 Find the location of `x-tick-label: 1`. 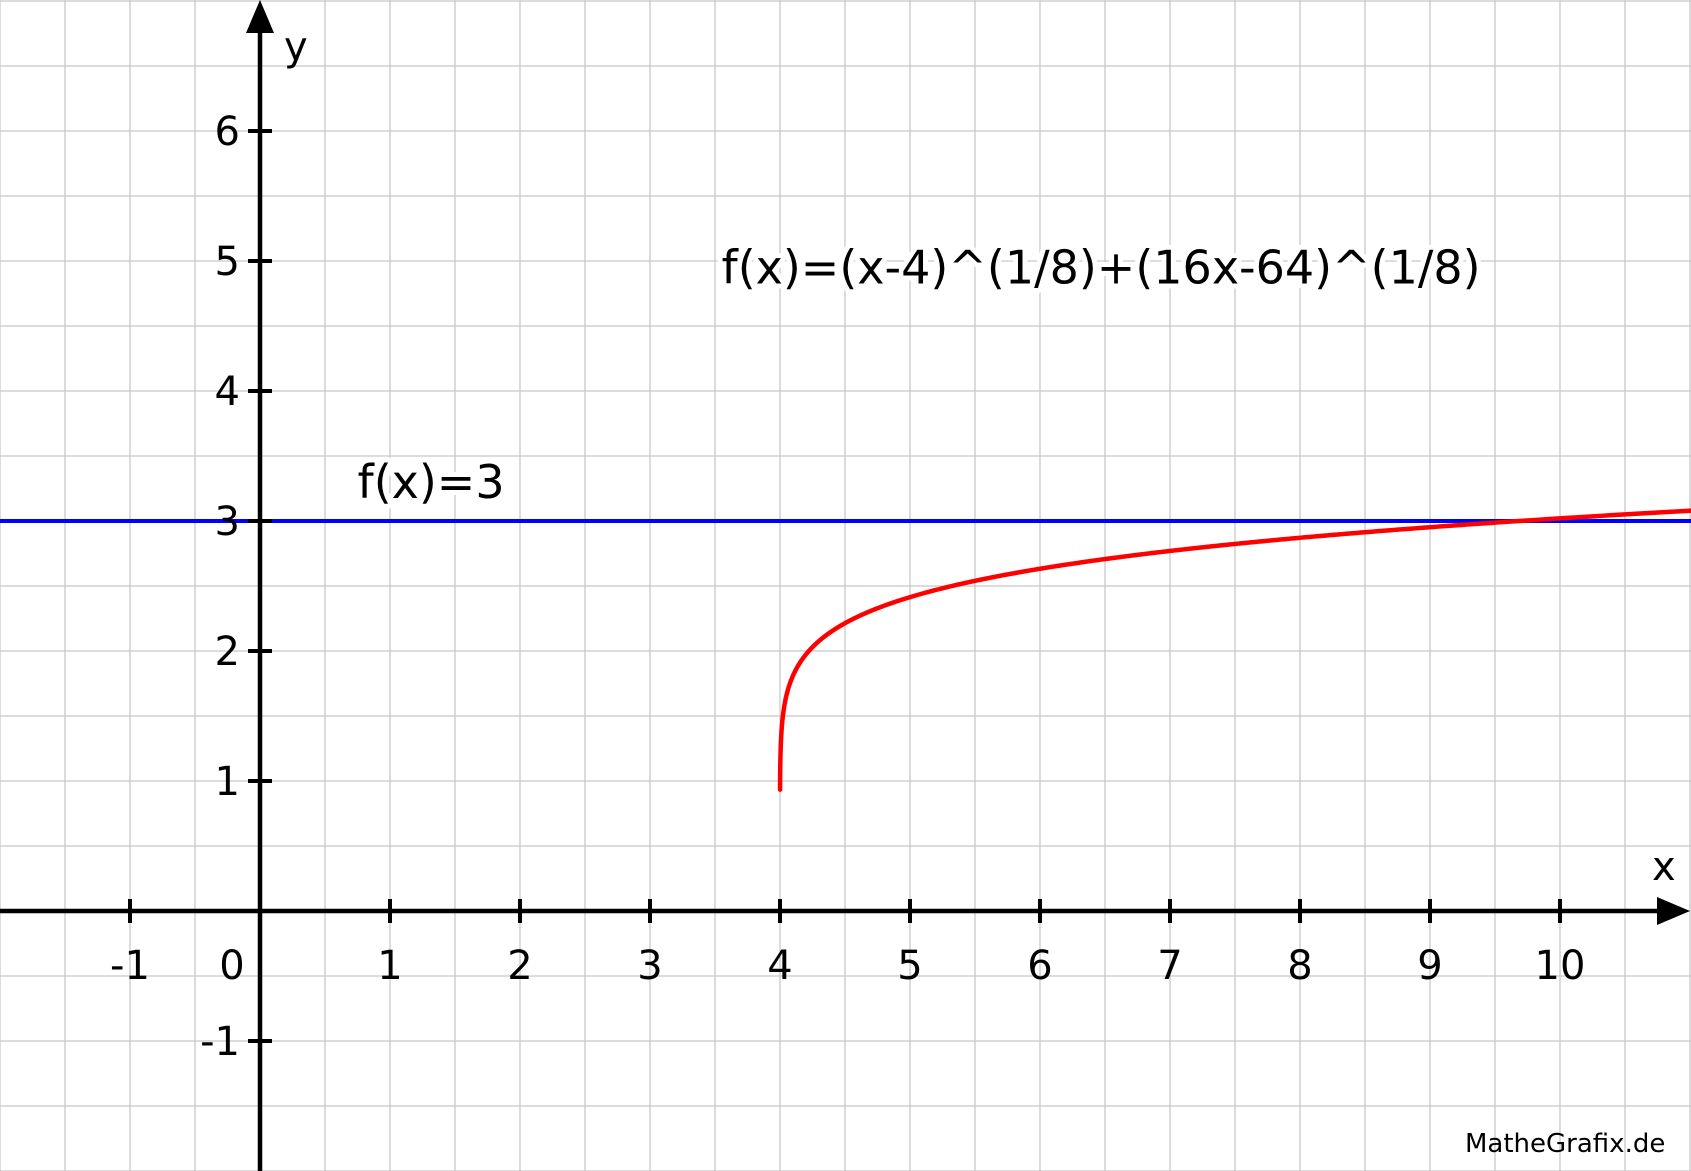

x-tick-label: 1 is located at coordinates (389, 966).